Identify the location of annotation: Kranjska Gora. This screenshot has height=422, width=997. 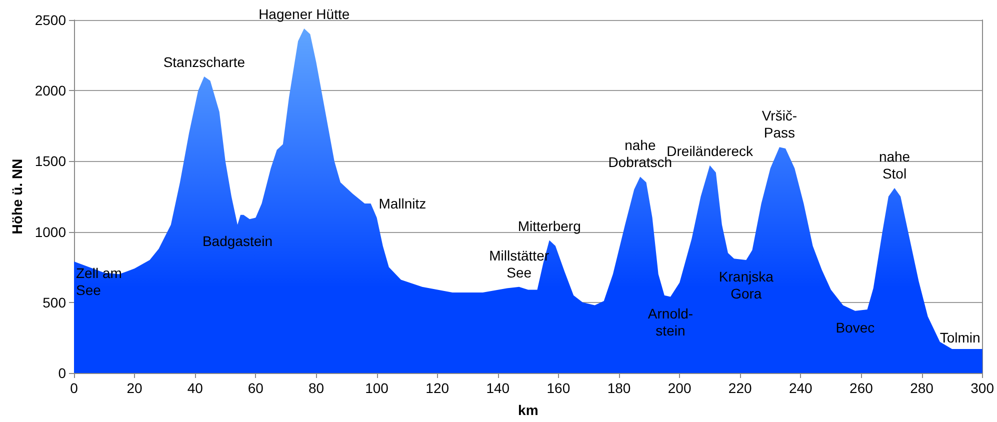
(746, 285).